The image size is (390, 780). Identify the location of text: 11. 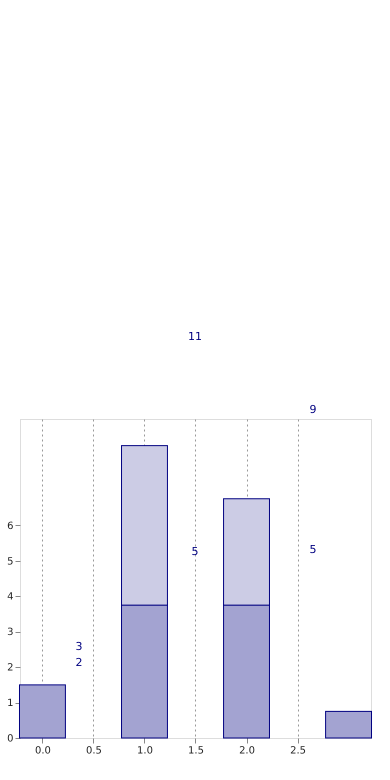
(195, 336).